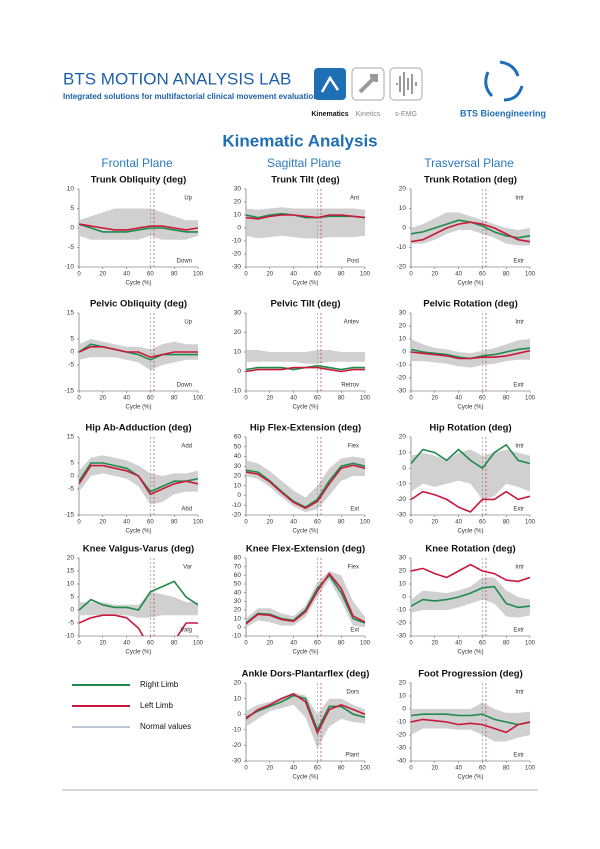  I want to click on direction-label: Up, so click(188, 323).